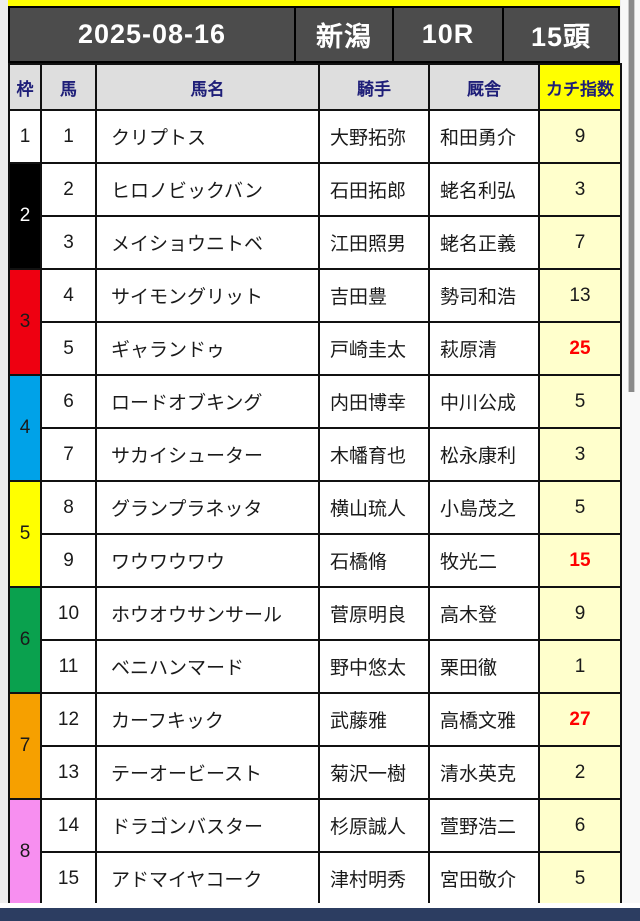 The image size is (640, 921). Describe the element at coordinates (580, 242) in the screenshot. I see `kachi-index-cell: 7` at that location.